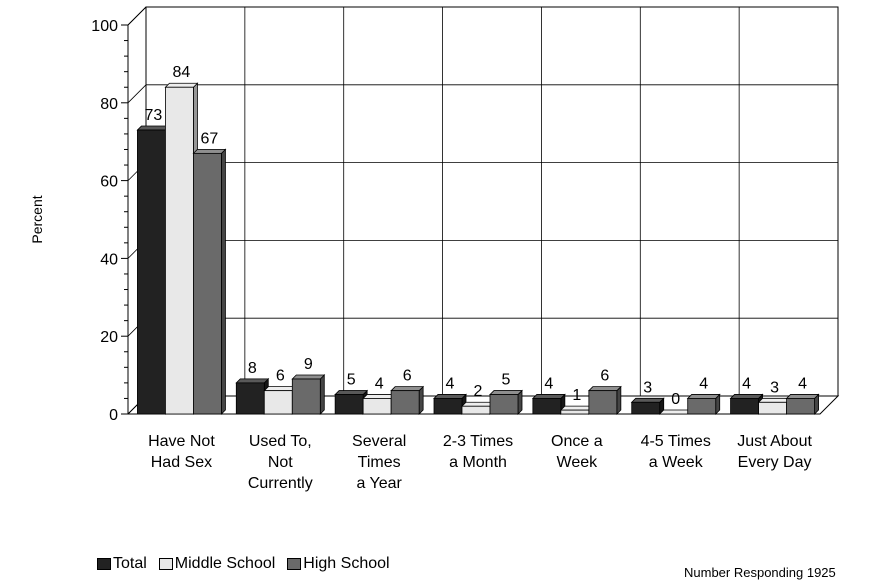 Image resolution: width=870 pixels, height=582 pixels. Describe the element at coordinates (280, 441) in the screenshot. I see `x-tick-label: Used To,` at that location.